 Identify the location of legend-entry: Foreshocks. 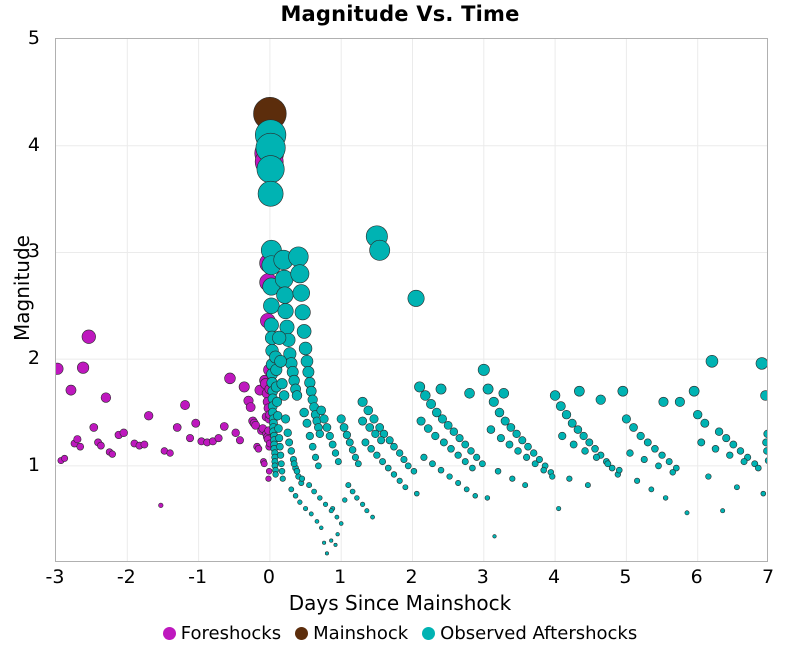
(221, 633).